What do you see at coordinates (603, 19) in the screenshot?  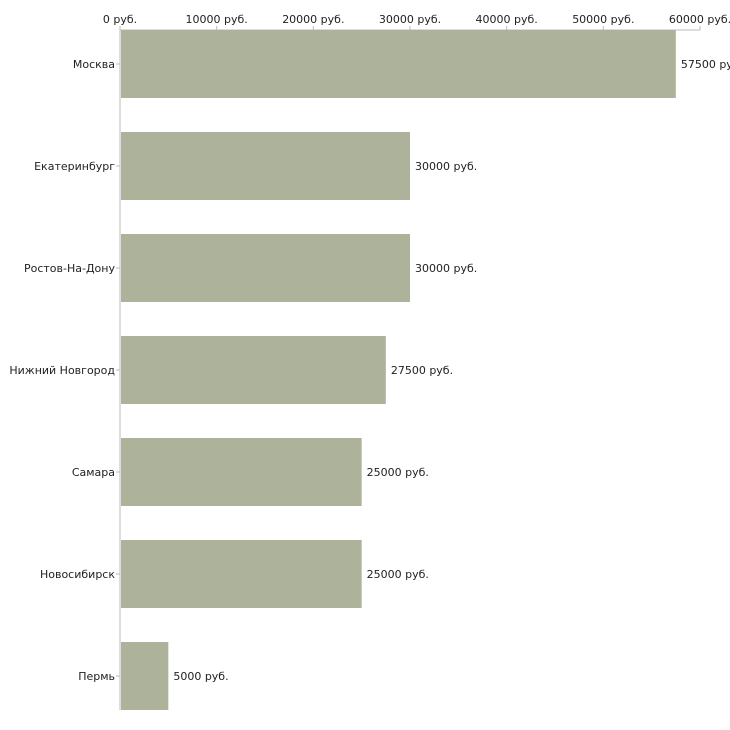 I see `x-tick-label: 50000 руб.` at bounding box center [603, 19].